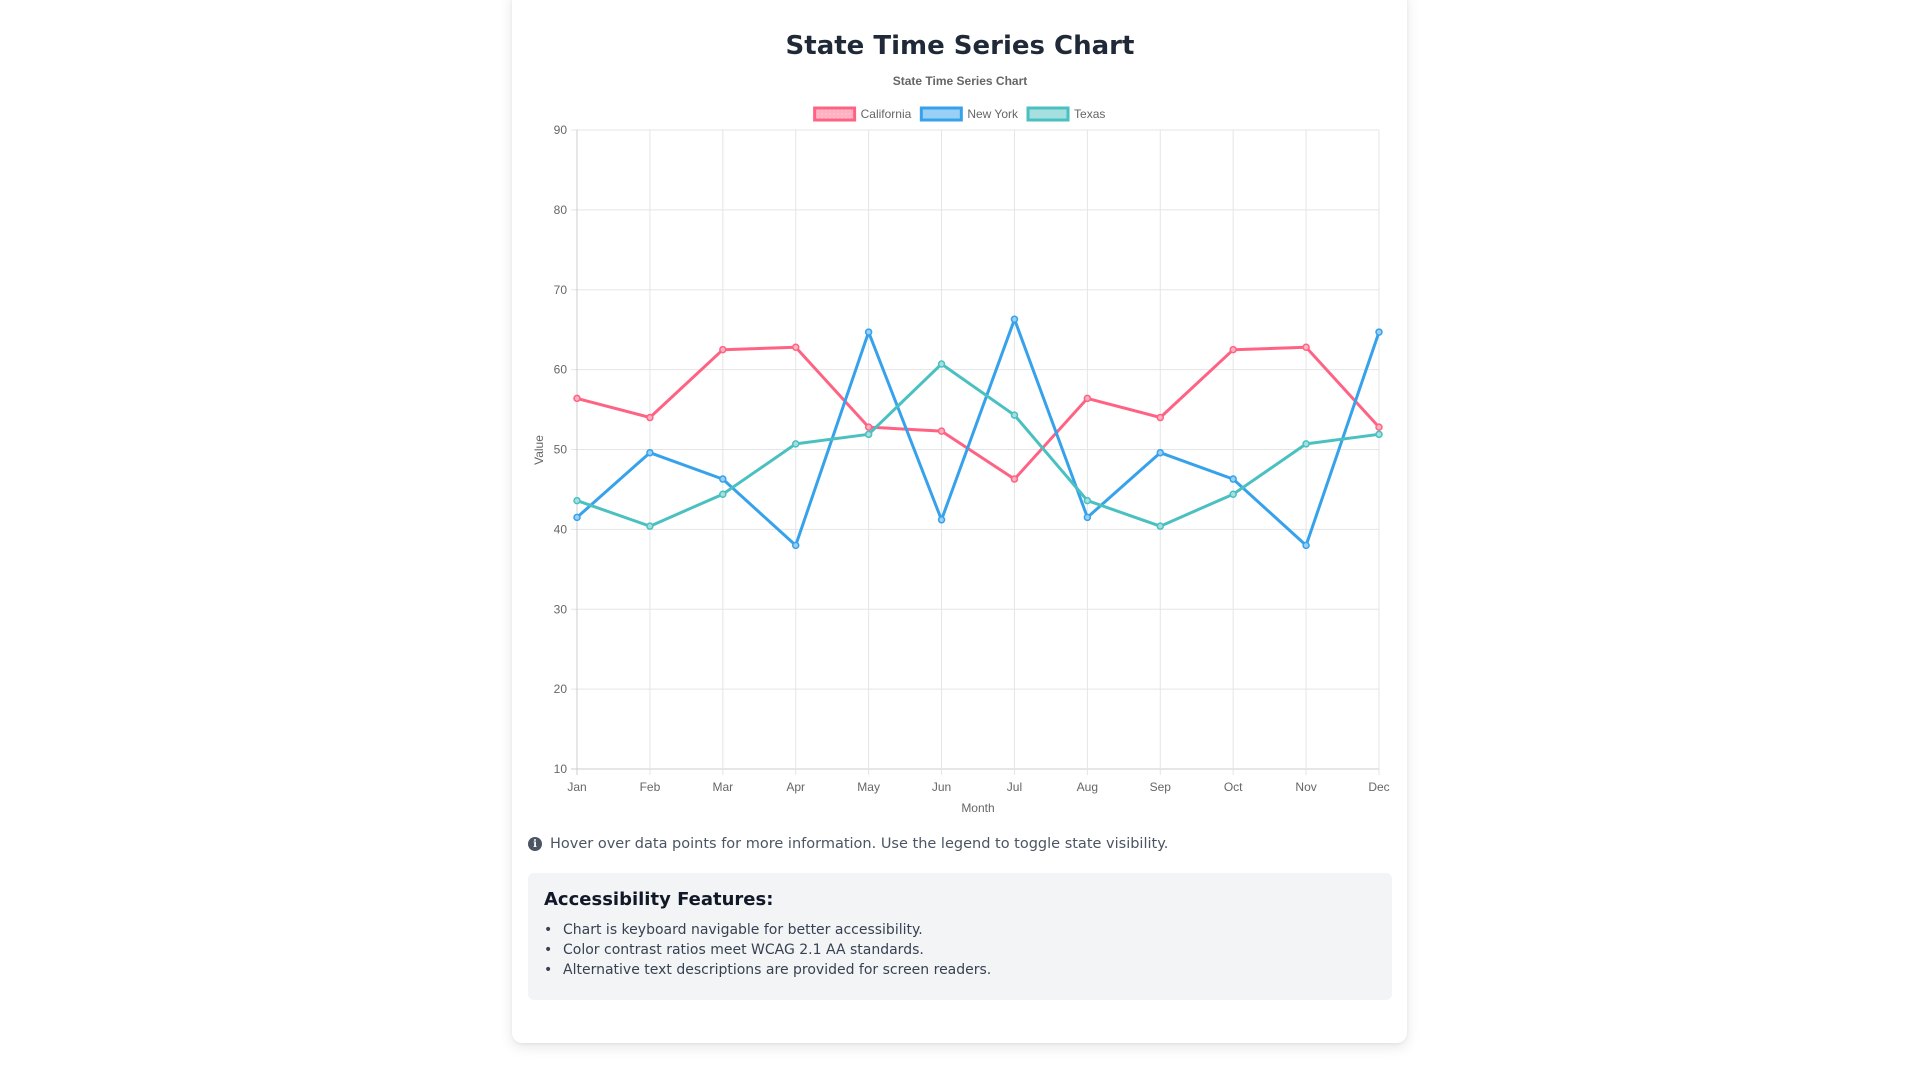  Describe the element at coordinates (539, 450) in the screenshot. I see `y-axis-label: Value` at that location.